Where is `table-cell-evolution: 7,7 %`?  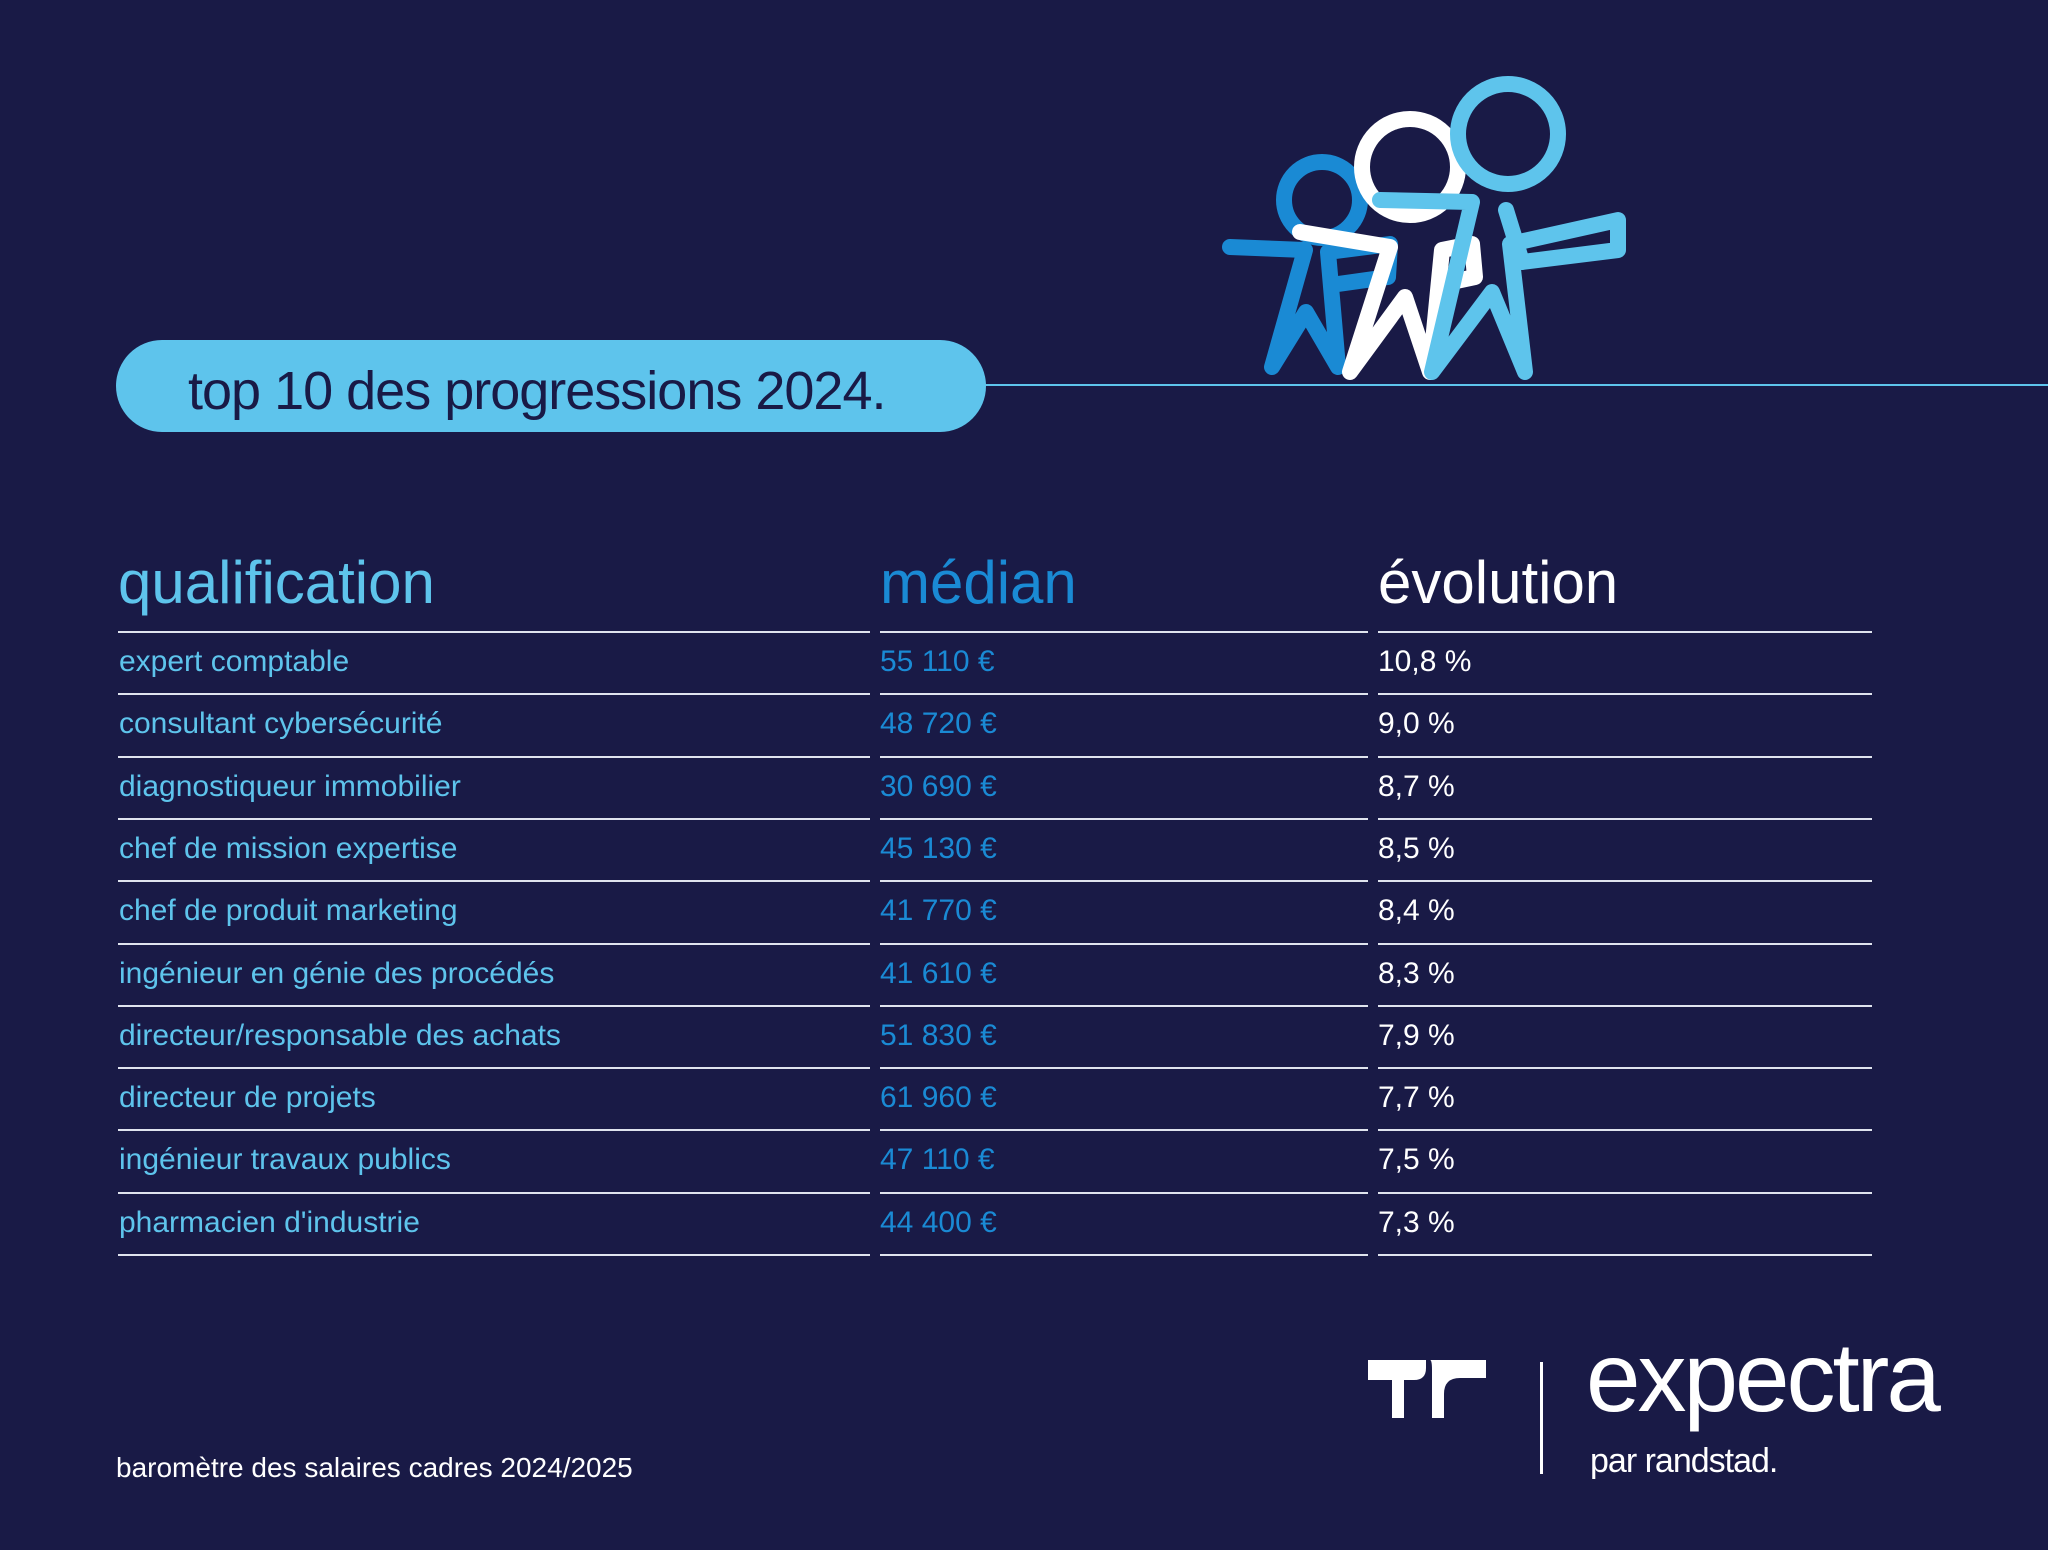
table-cell-evolution: 7,7 % is located at coordinates (1416, 1098).